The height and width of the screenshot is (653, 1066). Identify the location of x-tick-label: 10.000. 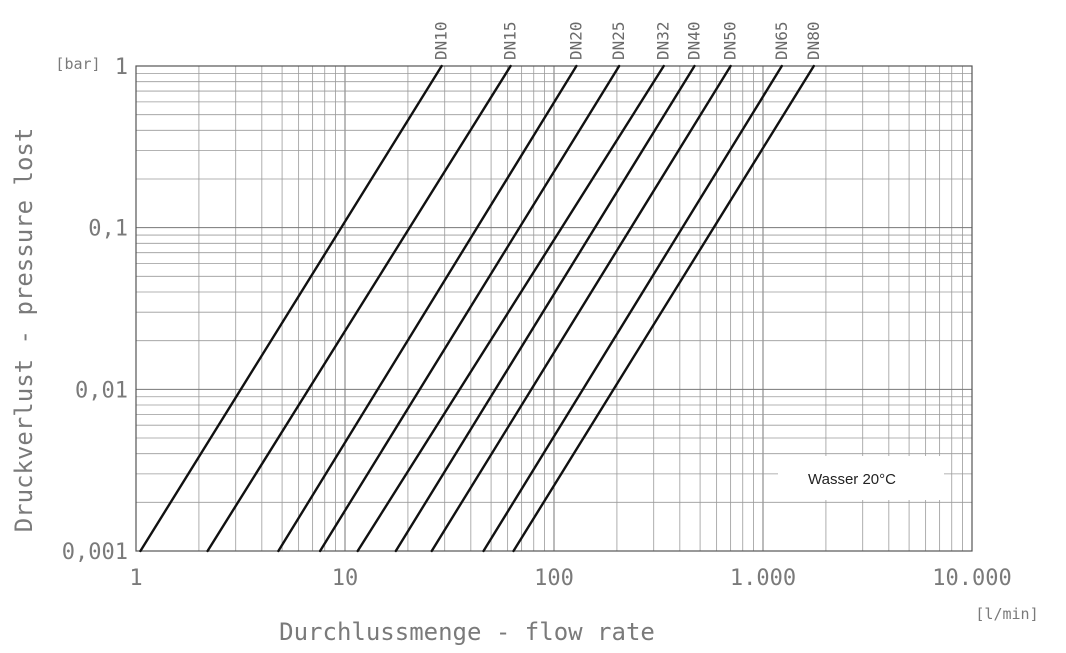
(971, 578).